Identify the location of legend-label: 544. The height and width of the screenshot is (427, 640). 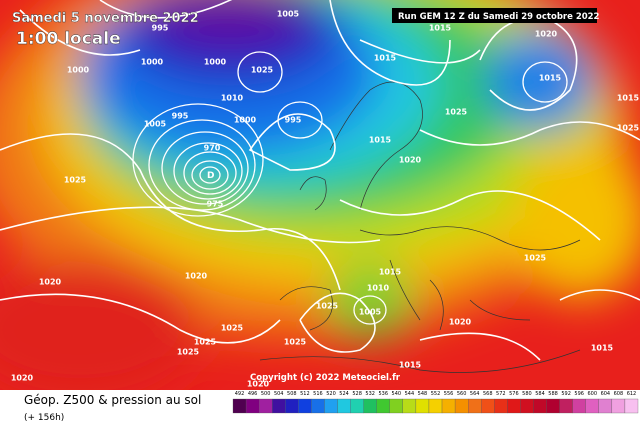
(410, 394).